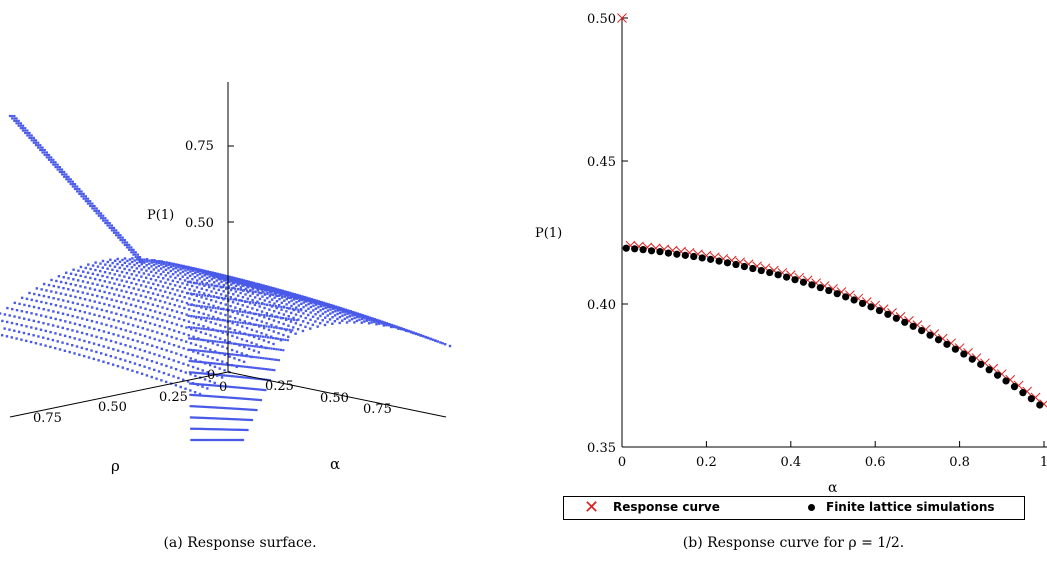 The image size is (1047, 578). I want to click on legend-label-response-curve: Response curve, so click(666, 507).